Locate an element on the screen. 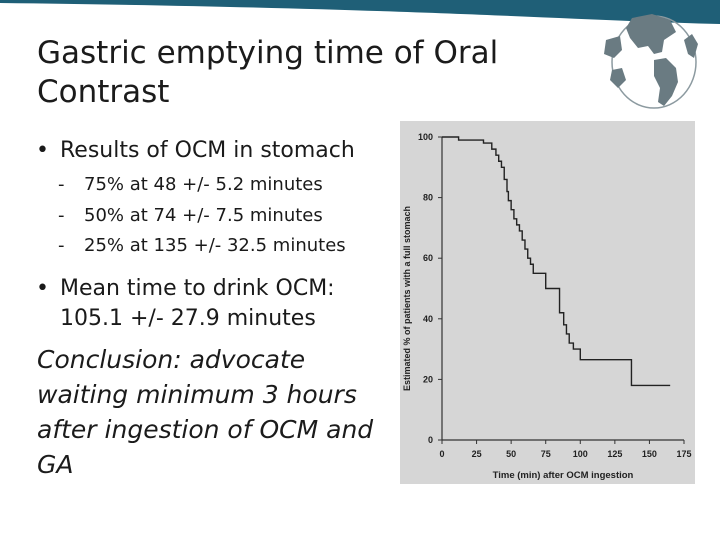 The image size is (720, 540). sub-bullet-item: - 75% at 48 +/- 5.2 minutes is located at coordinates (210, 185).